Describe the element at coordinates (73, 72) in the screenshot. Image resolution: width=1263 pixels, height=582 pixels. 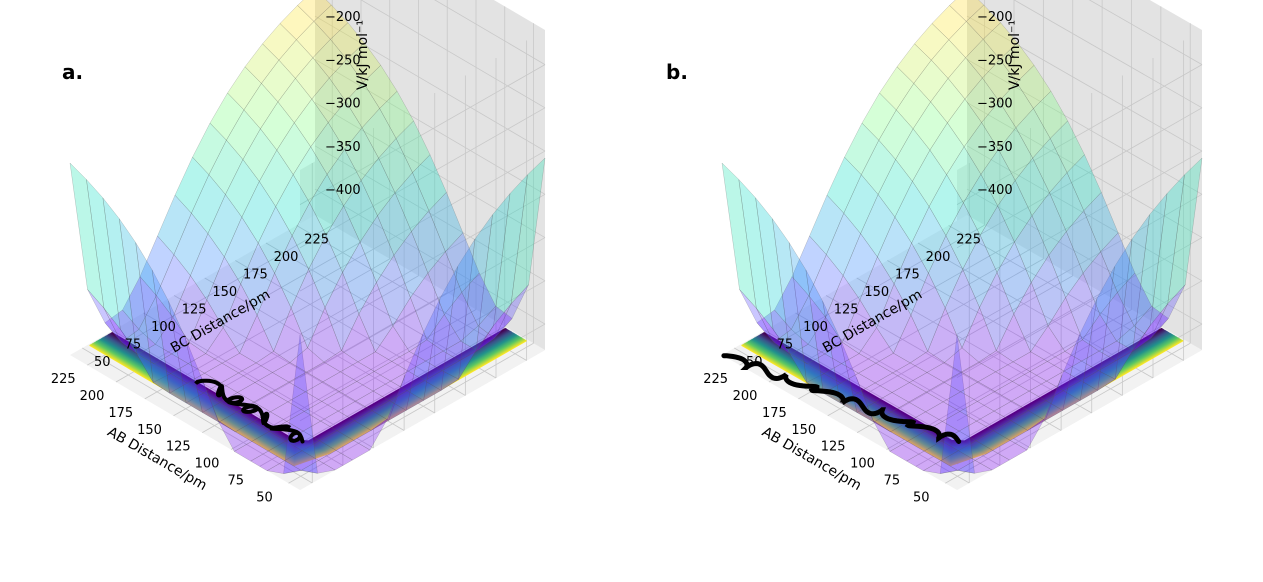
I see `panel-label-a: a.` at that location.